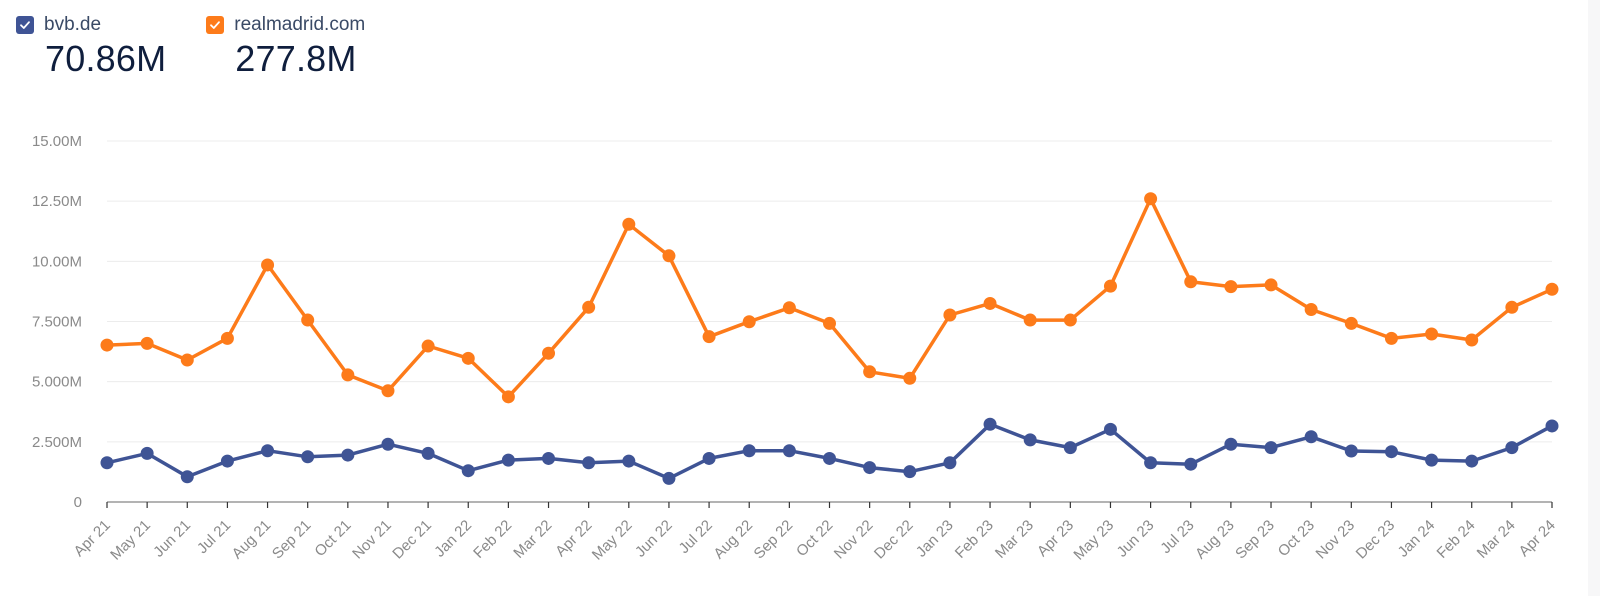 Image resolution: width=1600 pixels, height=596 pixels. I want to click on x-tick-label: Sep 23, so click(1255, 540).